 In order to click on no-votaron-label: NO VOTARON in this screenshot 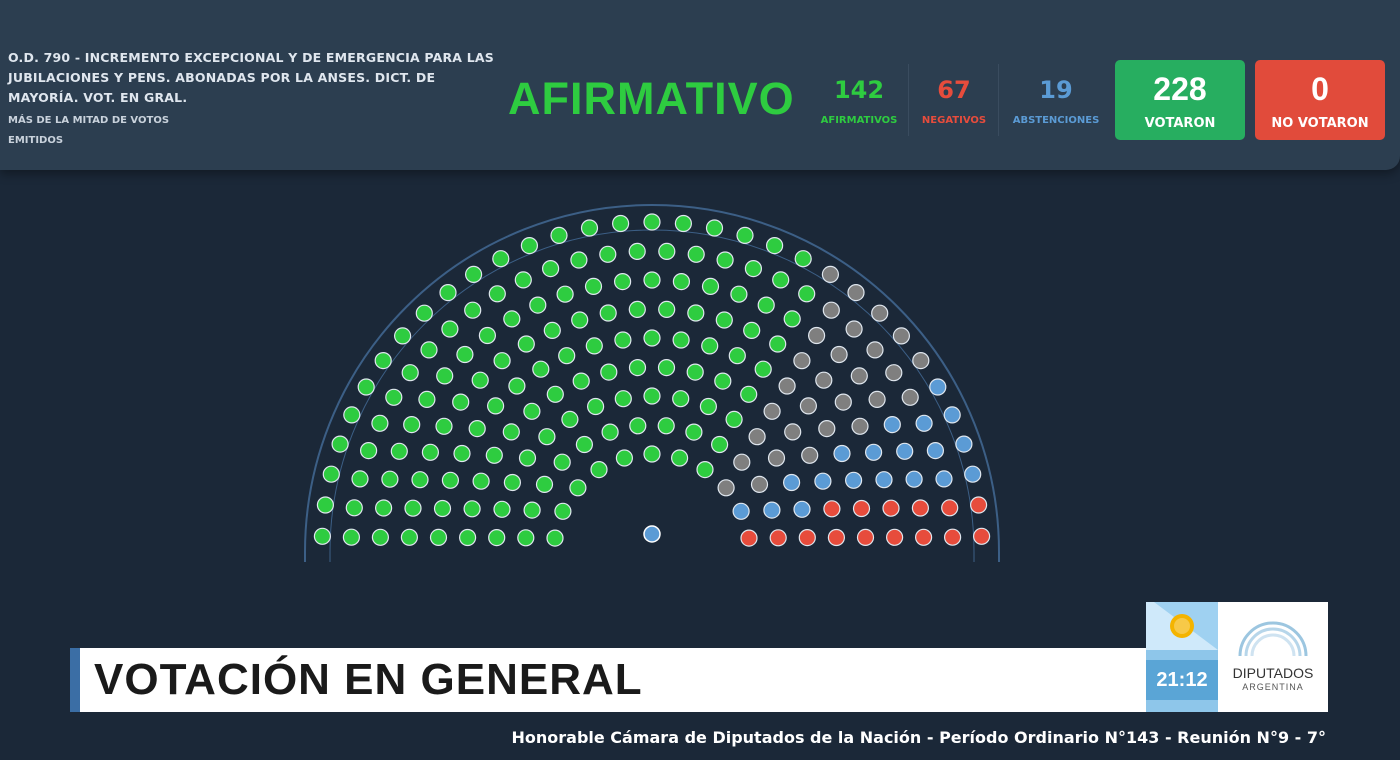, I will do `click(1320, 123)`.